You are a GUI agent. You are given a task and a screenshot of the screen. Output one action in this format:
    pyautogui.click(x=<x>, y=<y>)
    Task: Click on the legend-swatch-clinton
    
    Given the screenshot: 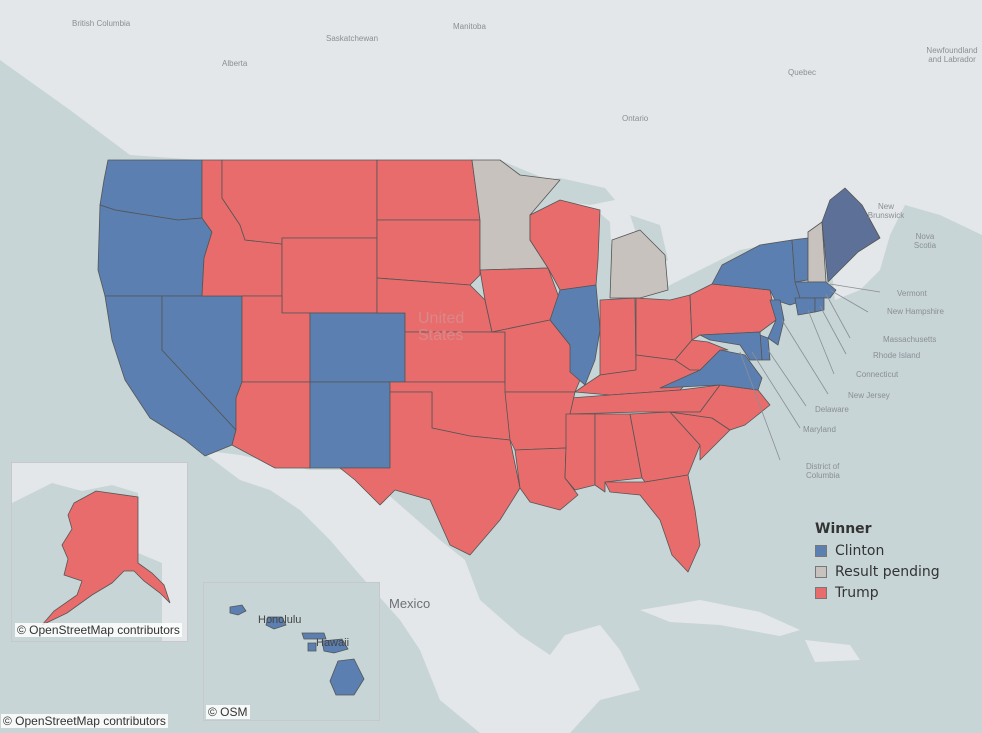 What is the action you would take?
    pyautogui.click(x=821, y=550)
    